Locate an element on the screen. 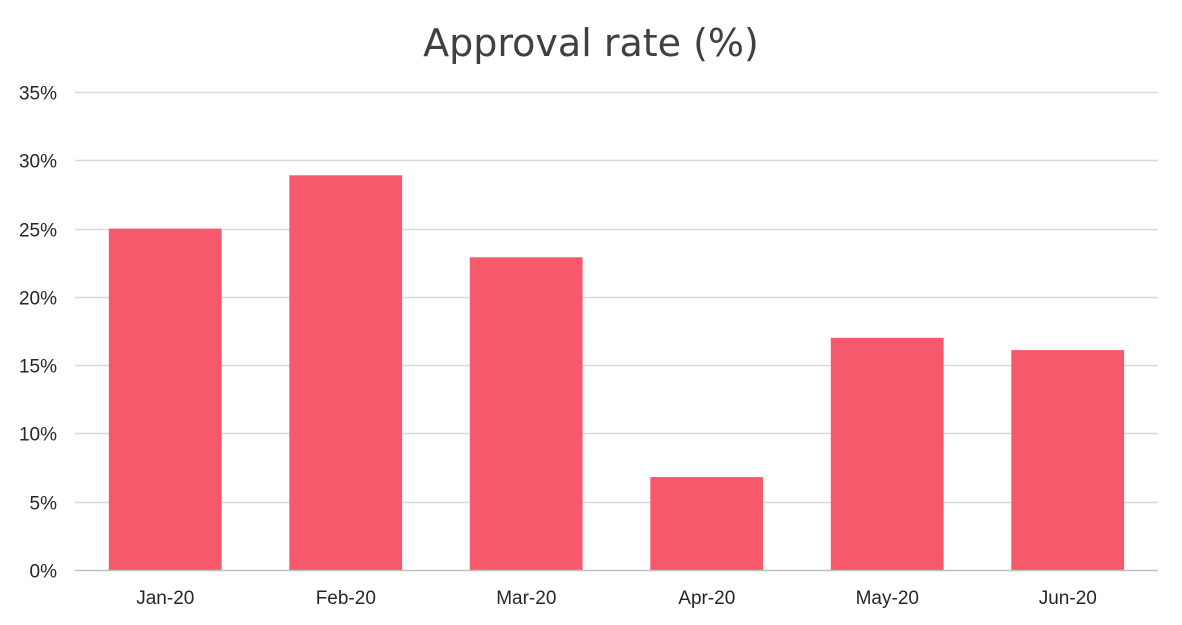 This screenshot has height=625, width=1182. chart-title: Approval rate (%) is located at coordinates (591, 43).